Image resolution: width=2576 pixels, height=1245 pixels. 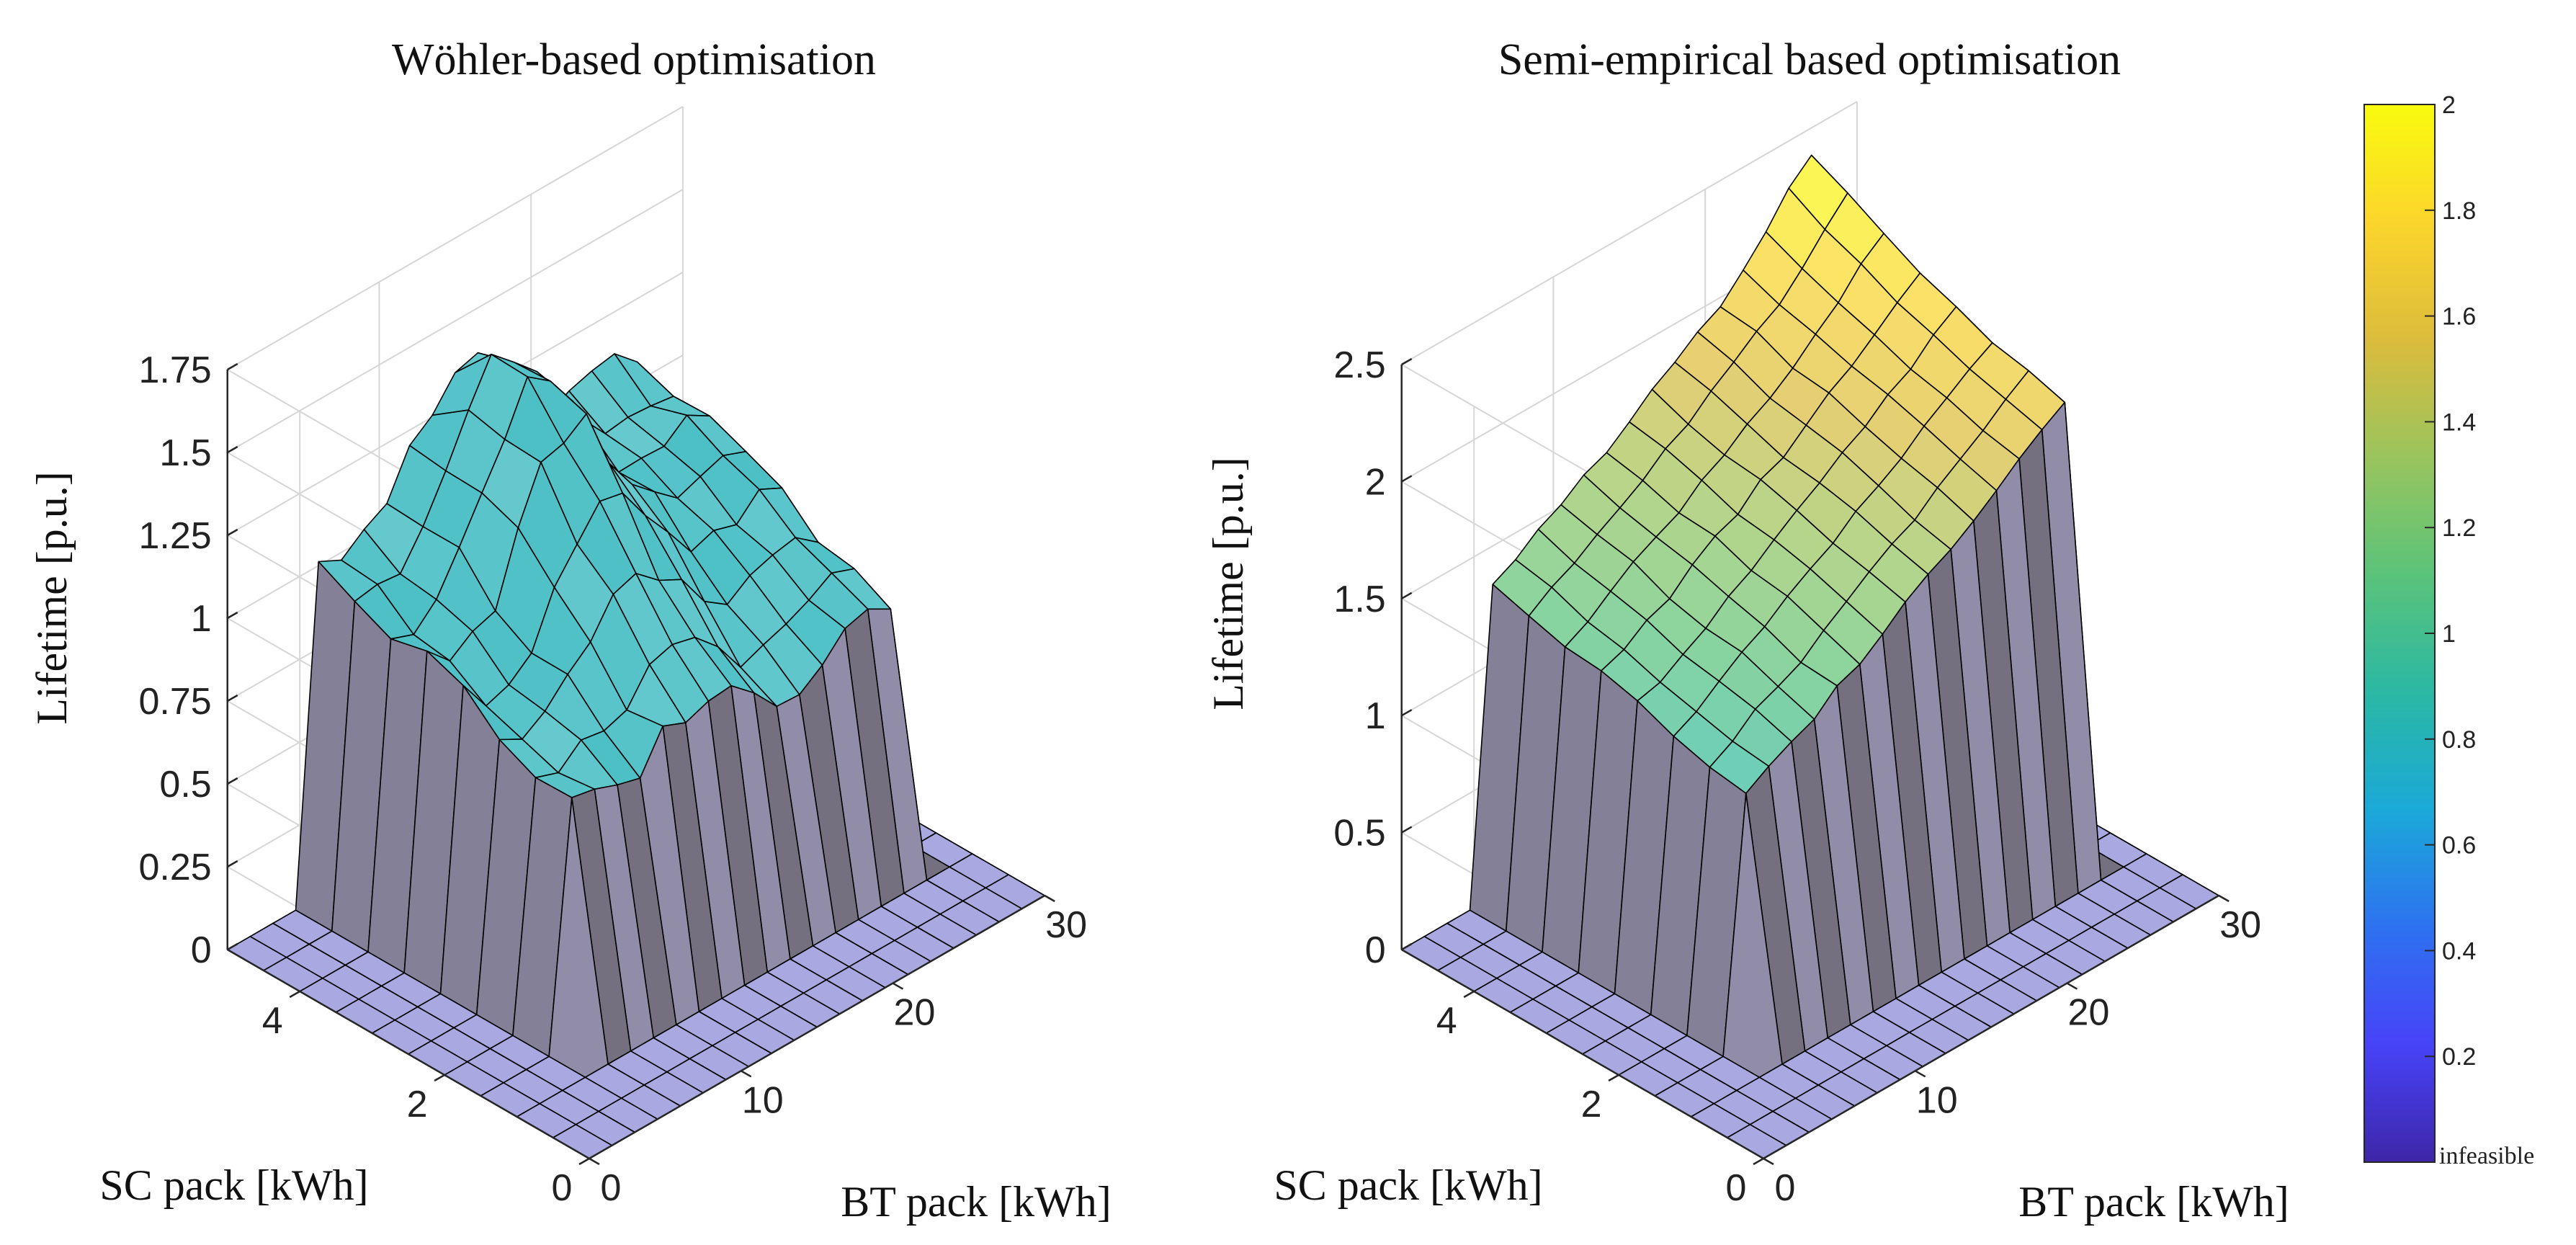 I want to click on colorbar: 0.2 0.4 0.6 0.8 1 1.2 1.4 1.6 1.8 2 infeasible, so click(x=2448, y=630).